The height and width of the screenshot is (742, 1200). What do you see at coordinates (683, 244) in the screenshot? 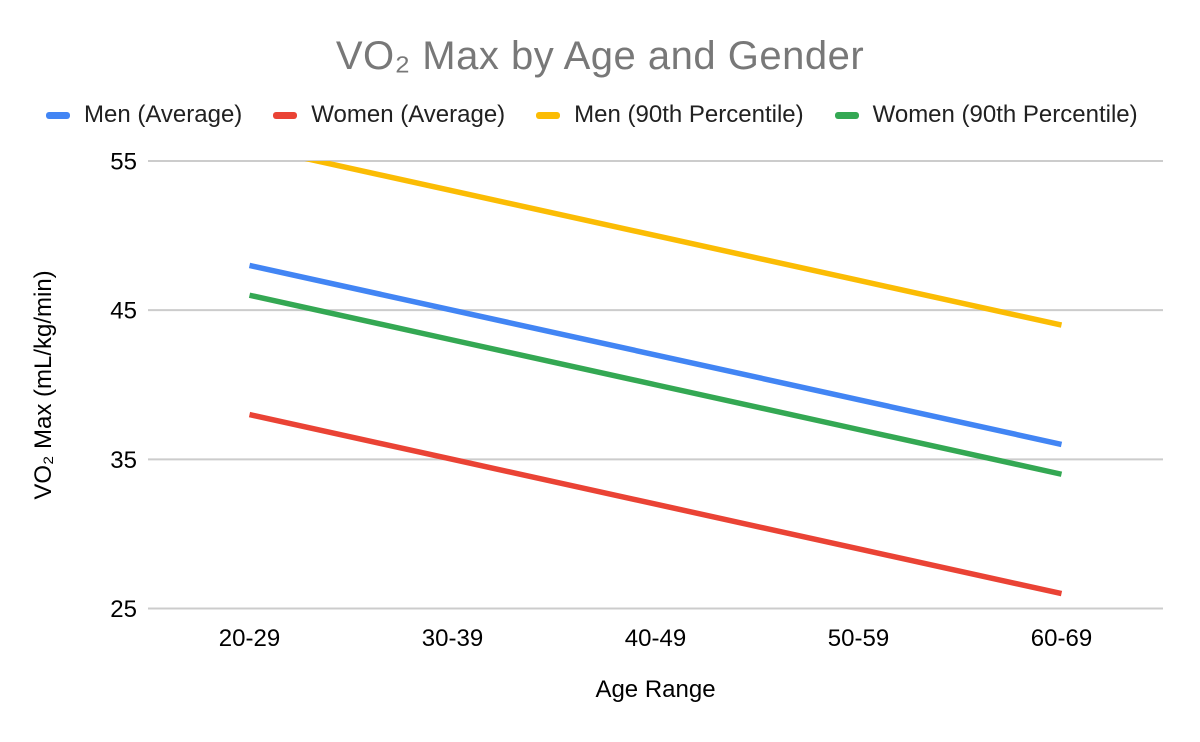
I see `series-line` at bounding box center [683, 244].